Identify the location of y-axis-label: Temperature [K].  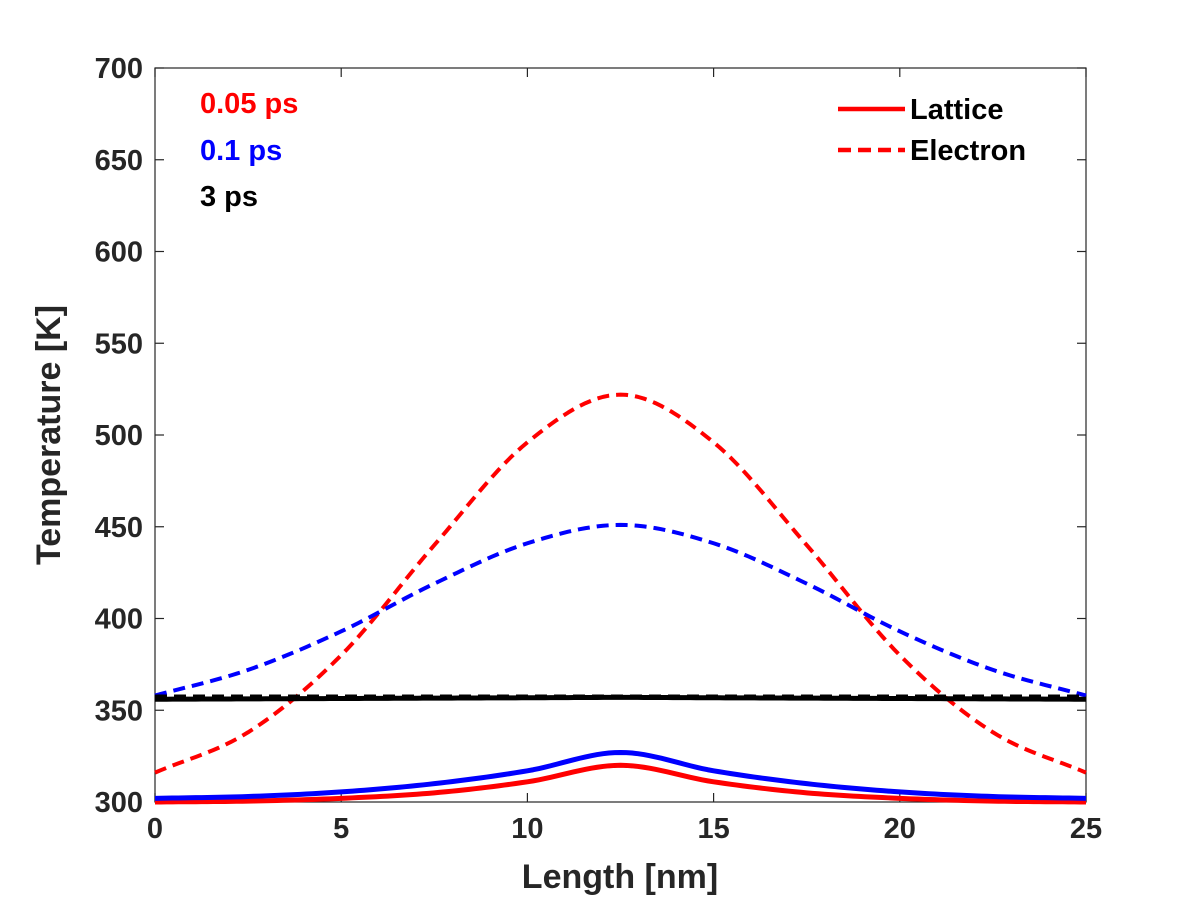
(49, 435).